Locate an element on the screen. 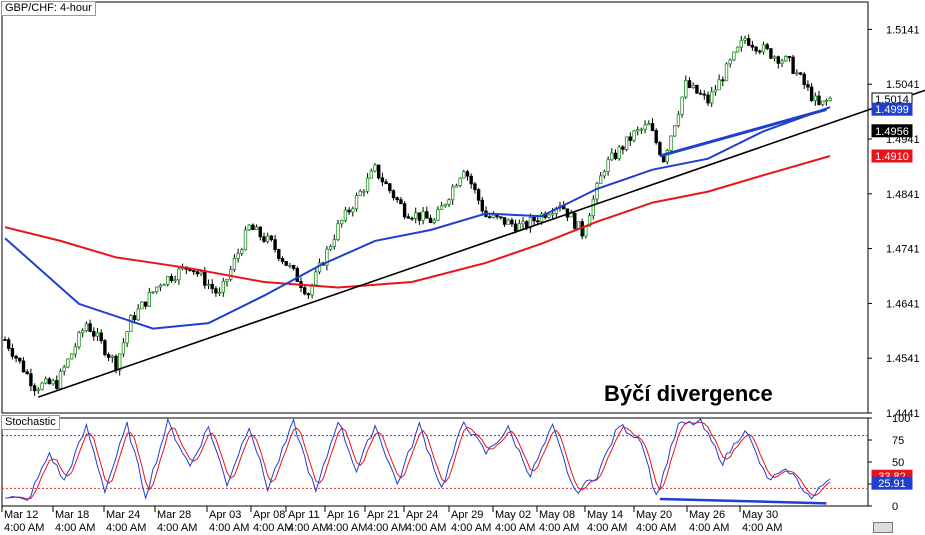 The width and height of the screenshot is (925, 535). scroll-icon is located at coordinates (883, 527).